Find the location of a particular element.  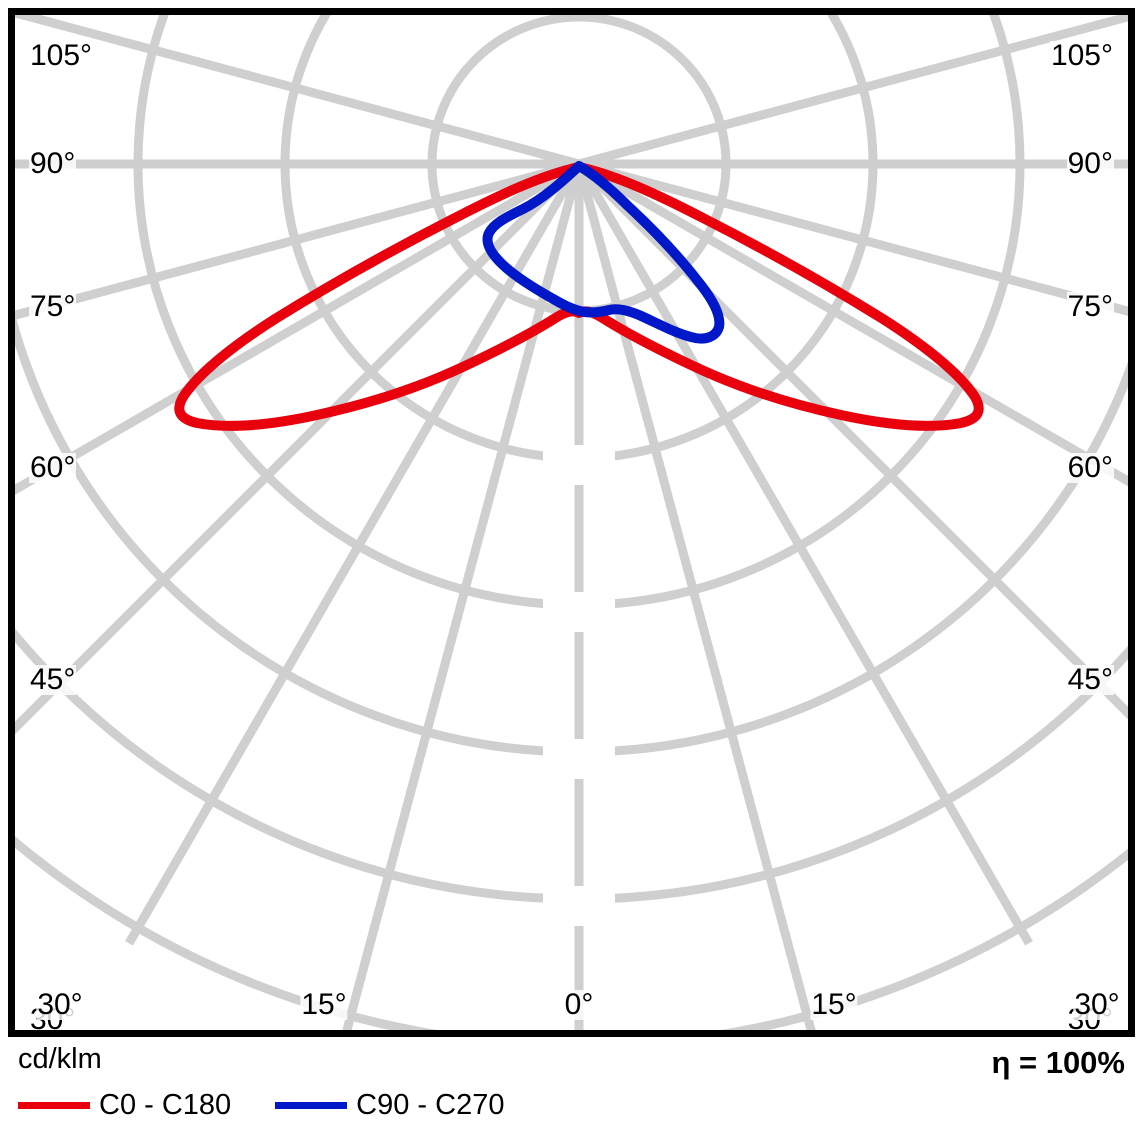

axis-label-bottom-15-left: 15° is located at coordinates (324, 1004).